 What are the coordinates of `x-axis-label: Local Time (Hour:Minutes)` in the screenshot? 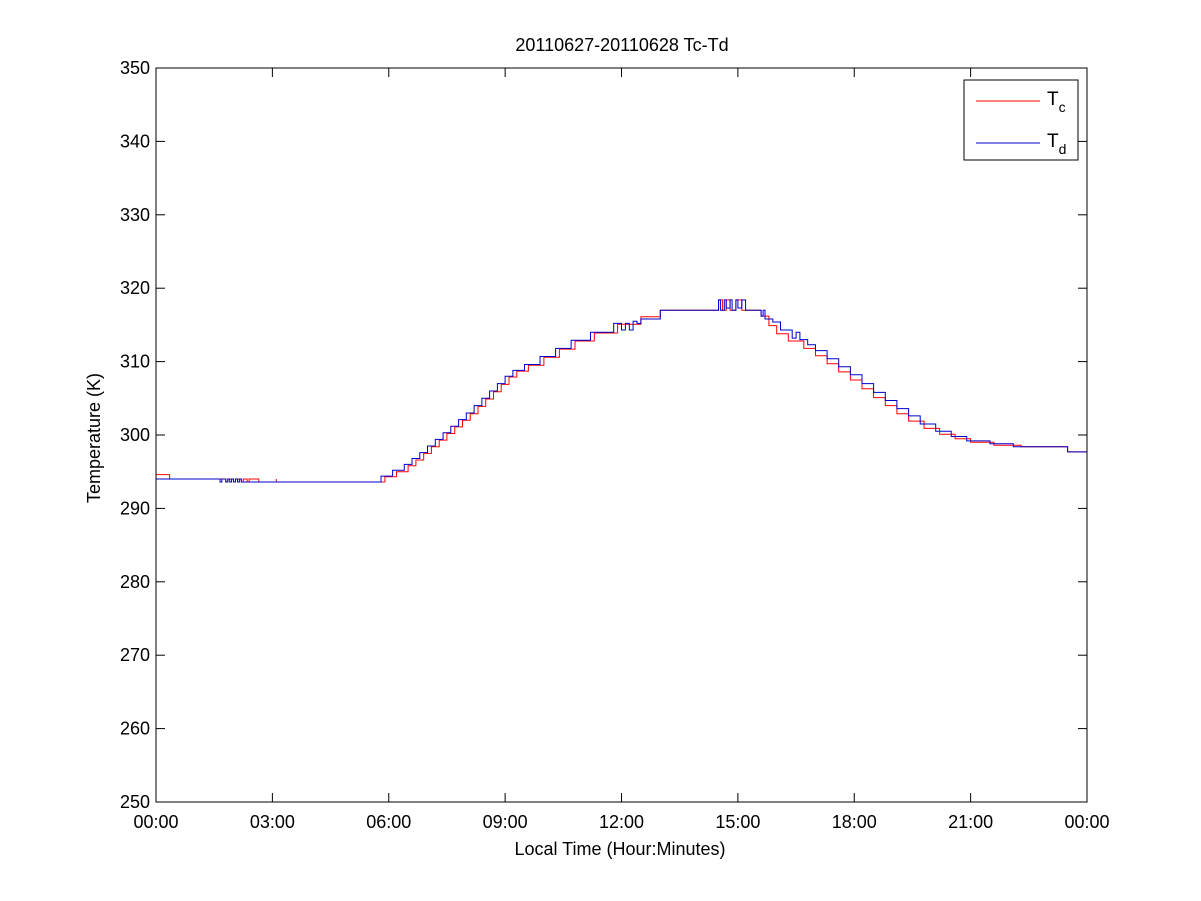 It's located at (619, 849).